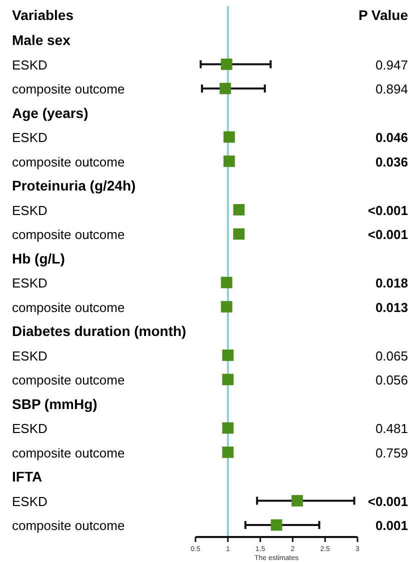 This screenshot has height=562, width=418. I want to click on text: 0.759, so click(391, 452).